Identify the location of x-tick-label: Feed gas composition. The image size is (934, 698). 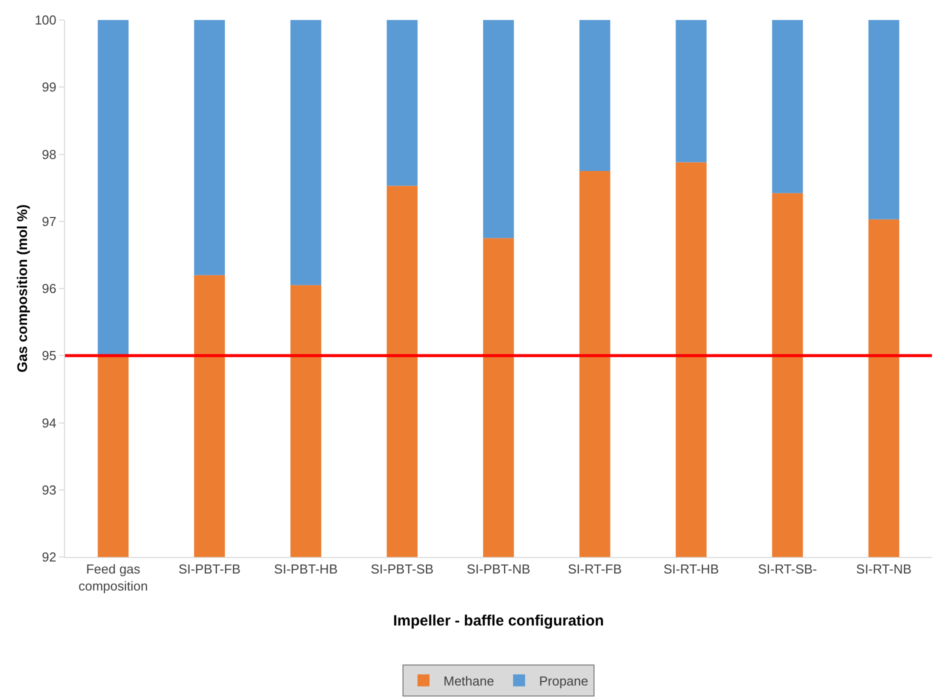
(113, 578).